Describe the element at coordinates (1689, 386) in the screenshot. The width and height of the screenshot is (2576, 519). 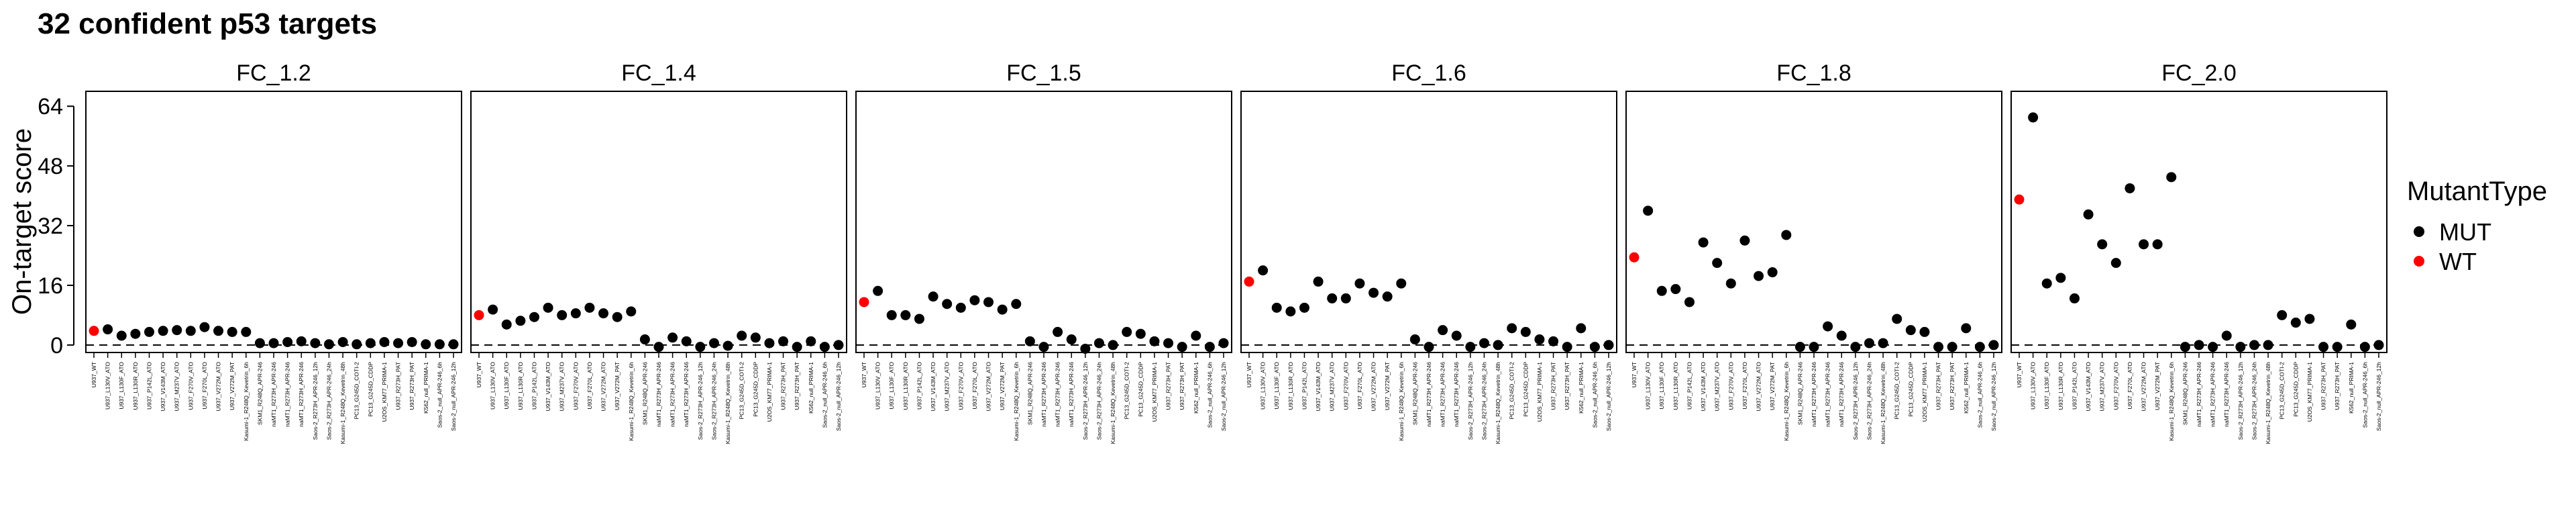
I see `x-tick-label: U937_P142L_ATO` at that location.